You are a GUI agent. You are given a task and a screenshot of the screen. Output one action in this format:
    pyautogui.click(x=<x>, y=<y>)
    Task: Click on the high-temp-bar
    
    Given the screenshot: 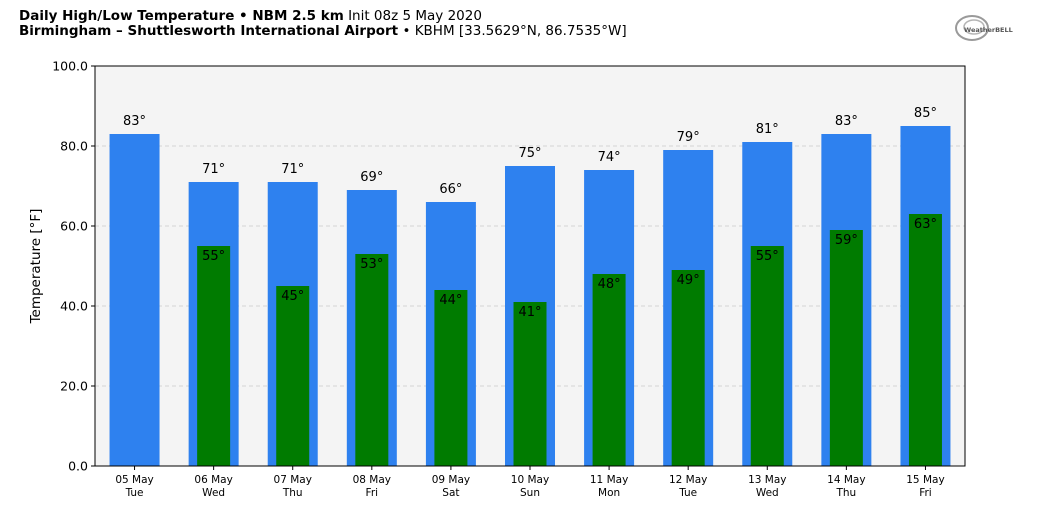 What is the action you would take?
    pyautogui.click(x=134, y=300)
    